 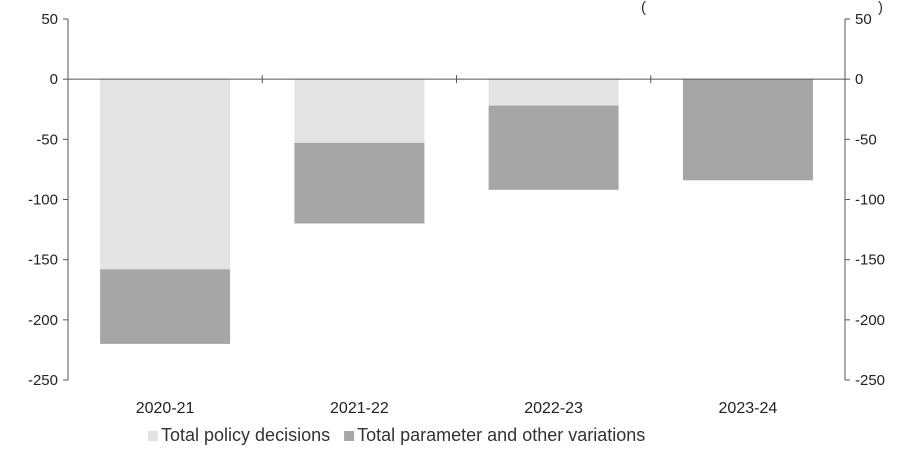 What do you see at coordinates (553, 408) in the screenshot?
I see `x-tick-label: 2022-23` at bounding box center [553, 408].